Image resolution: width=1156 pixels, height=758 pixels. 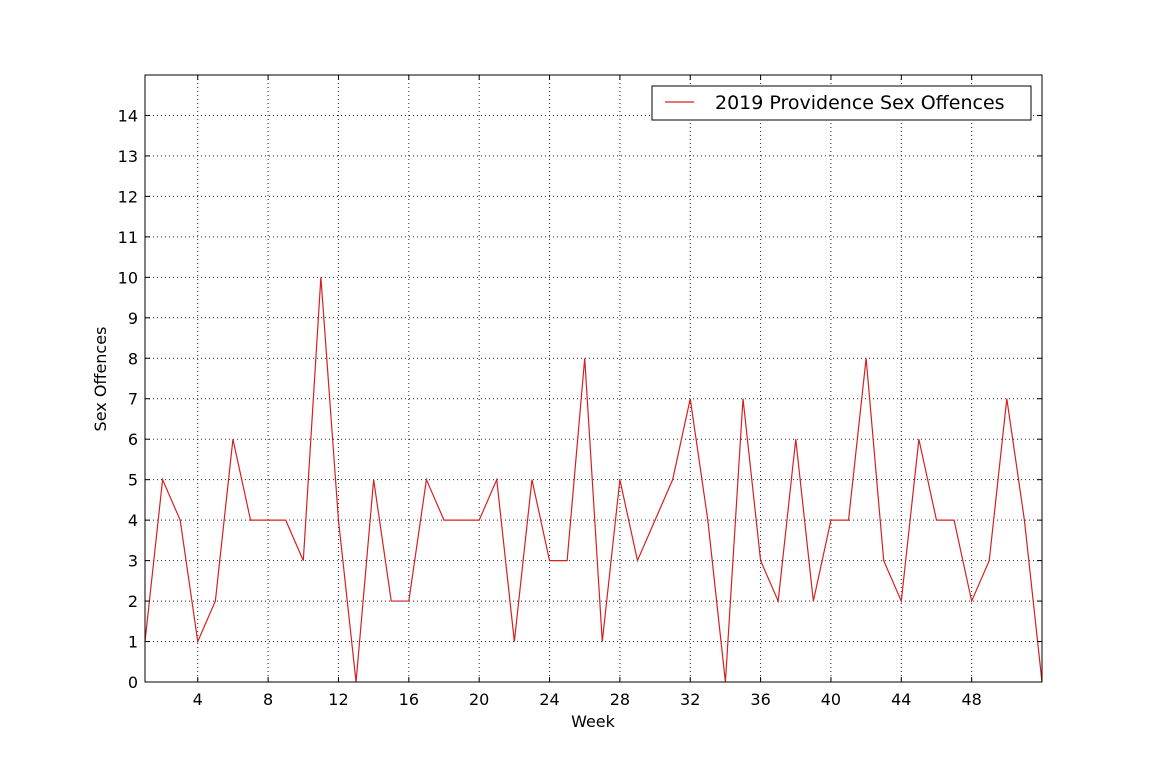 I want to click on x-tick-label: 24, so click(x=549, y=699).